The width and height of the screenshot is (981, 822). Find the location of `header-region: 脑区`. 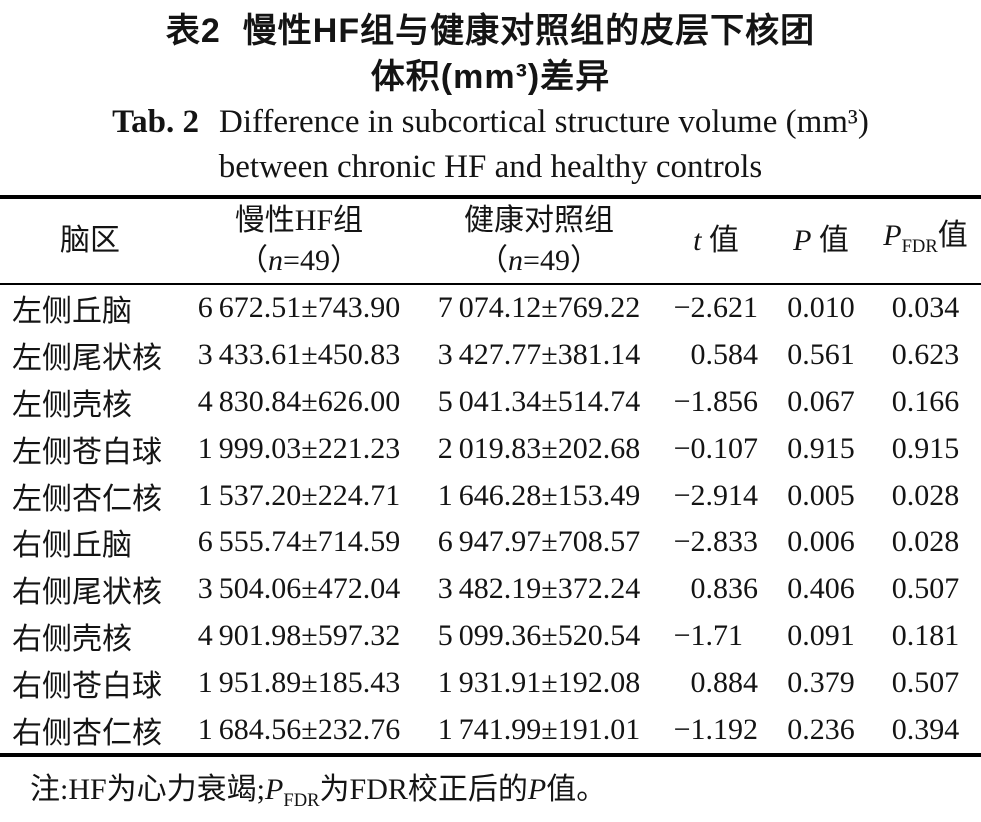

header-region: 脑区 is located at coordinates (90, 241).